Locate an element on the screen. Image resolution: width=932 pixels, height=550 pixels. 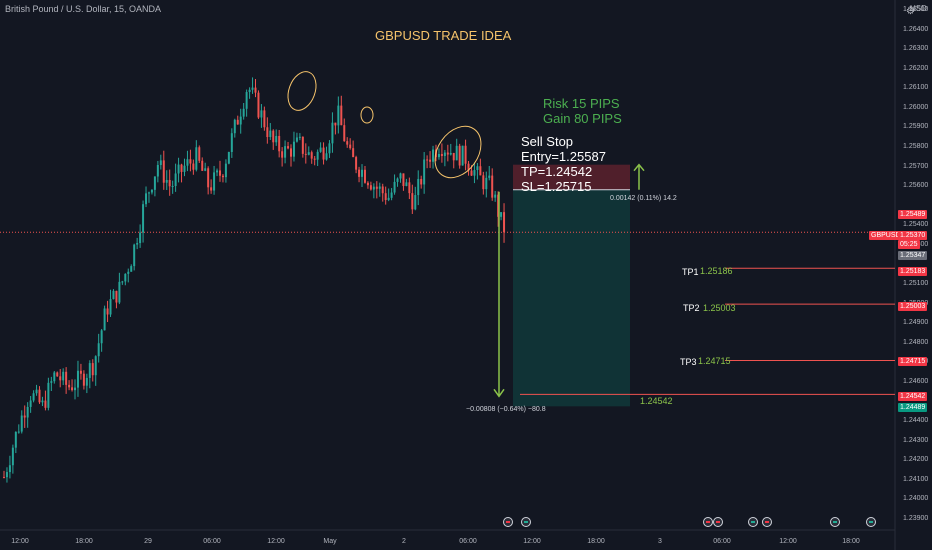
price-tick-label: 1.24800 is located at coordinates (916, 342).